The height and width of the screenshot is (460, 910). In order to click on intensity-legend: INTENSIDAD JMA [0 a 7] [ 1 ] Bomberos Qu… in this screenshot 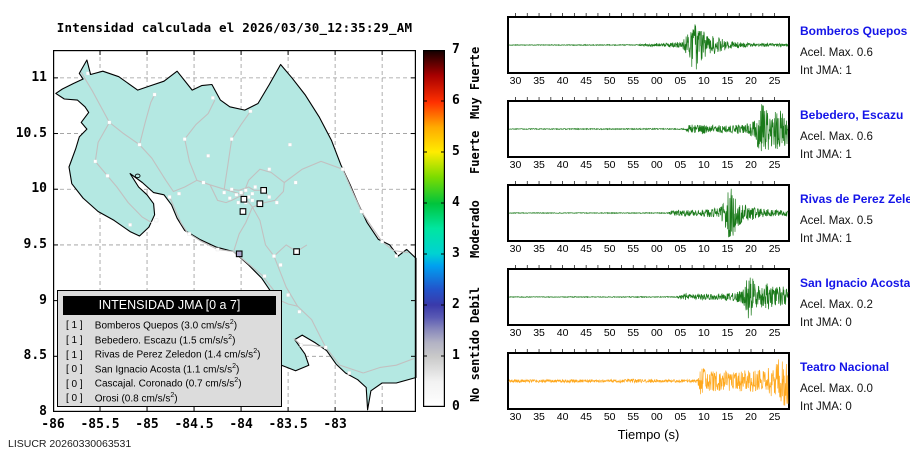, I will do `click(169, 348)`.